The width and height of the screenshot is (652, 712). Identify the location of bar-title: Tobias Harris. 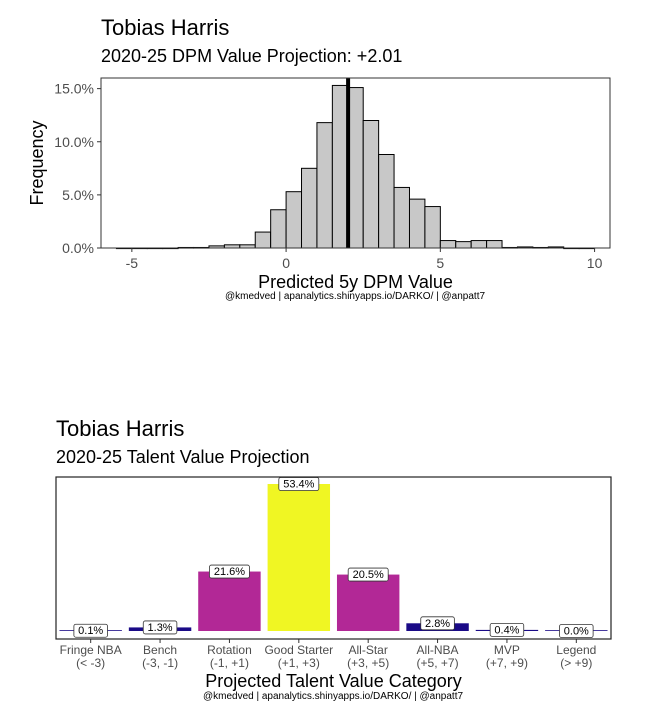
(120, 428).